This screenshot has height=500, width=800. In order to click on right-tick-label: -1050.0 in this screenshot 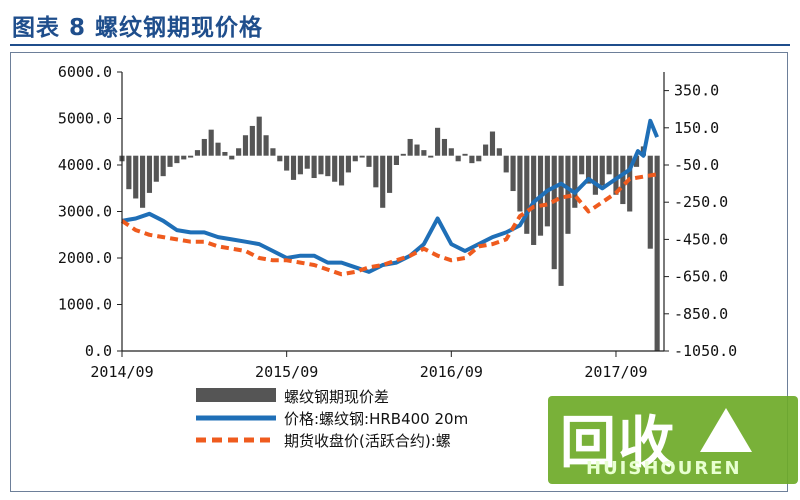, I will do `click(705, 351)`.